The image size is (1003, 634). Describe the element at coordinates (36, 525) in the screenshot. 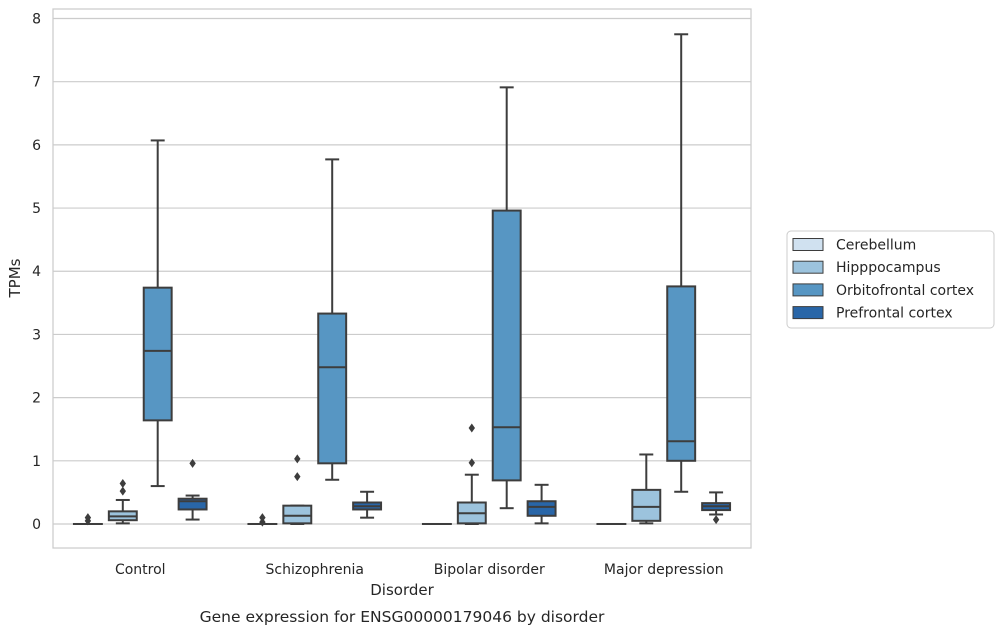

I see `y-tick-label: 0` at that location.